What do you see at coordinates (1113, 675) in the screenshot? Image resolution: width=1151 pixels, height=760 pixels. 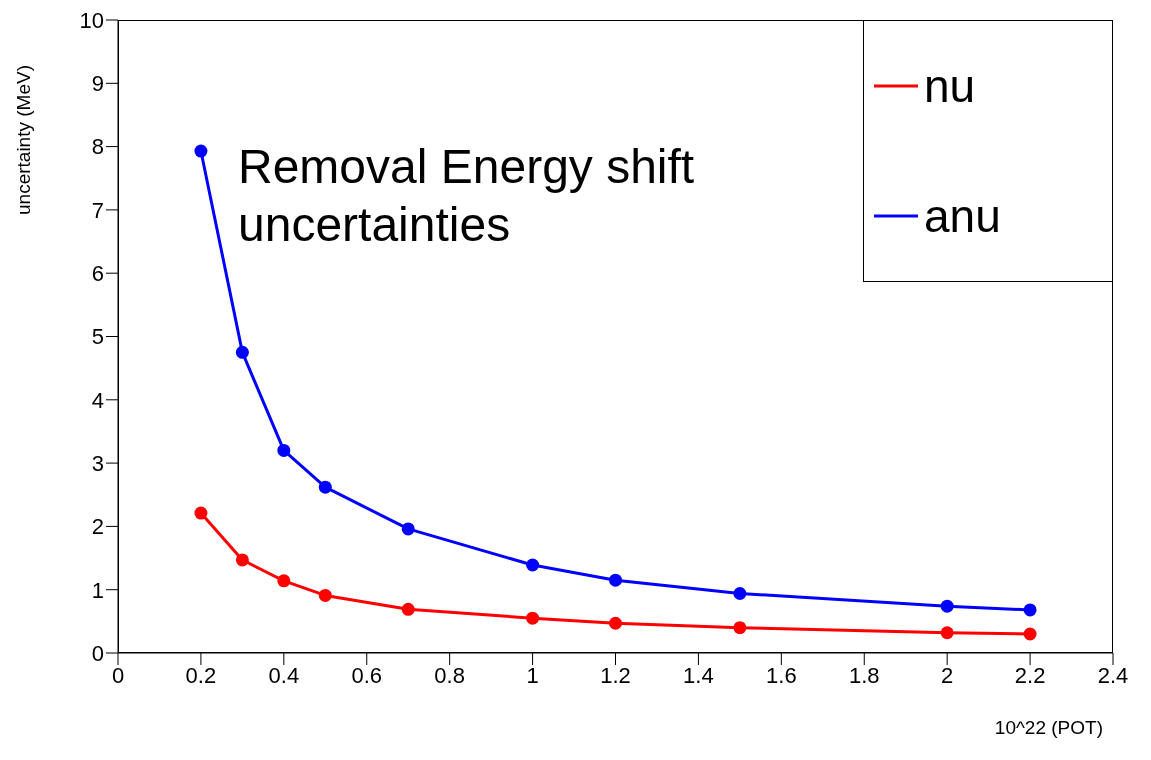 I see `x-tick-label: 2.4` at bounding box center [1113, 675].